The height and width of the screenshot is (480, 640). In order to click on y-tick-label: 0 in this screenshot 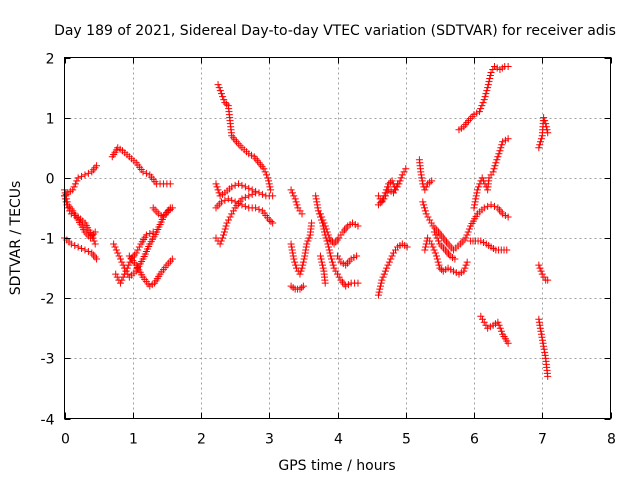, I will do `click(50, 180)`.